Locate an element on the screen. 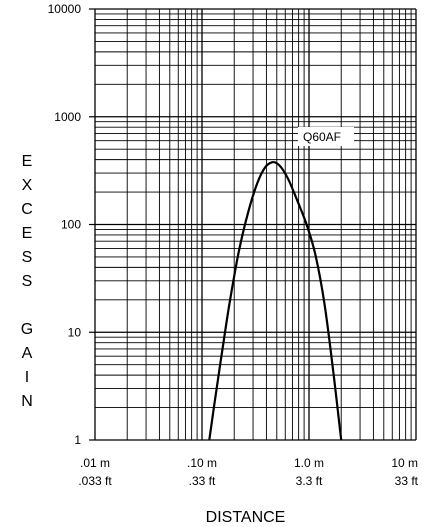 This screenshot has width=433, height=527. series-label-box is located at coordinates (326, 136).